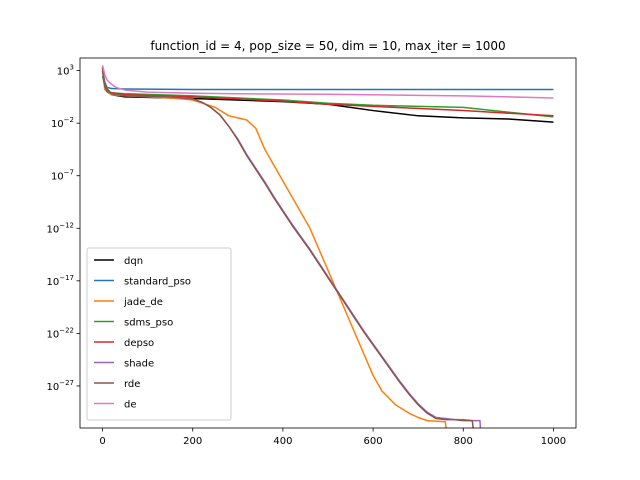  Describe the element at coordinates (60, 333) in the screenshot. I see `y-tick-label: 10⁻²²` at that location.